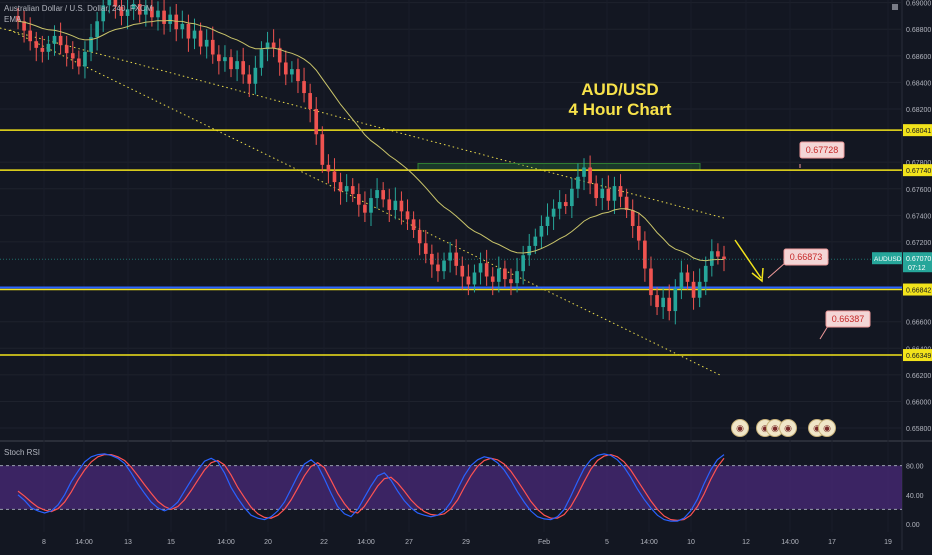 Image resolution: width=932 pixels, height=555 pixels. I want to click on projection-arrowhead, so click(757, 275).